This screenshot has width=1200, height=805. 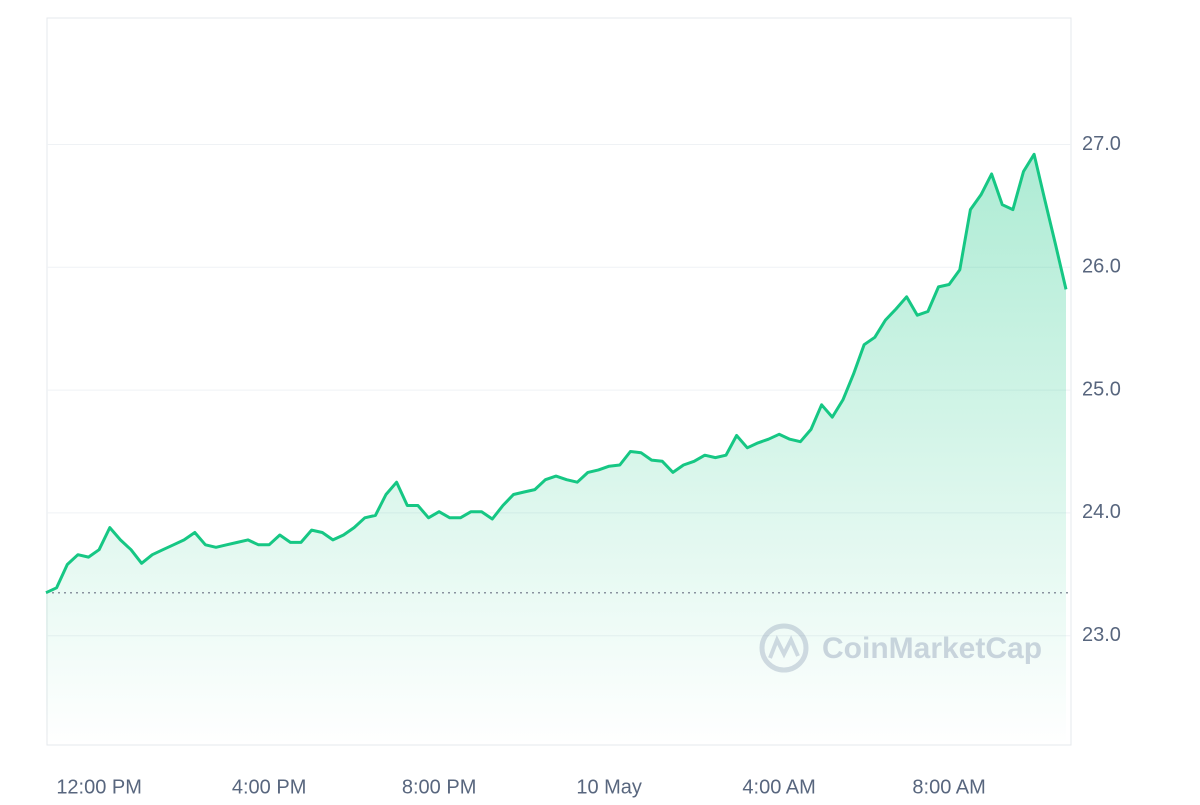 What do you see at coordinates (948, 787) in the screenshot?
I see `x-tick-label: 8:00 AM` at bounding box center [948, 787].